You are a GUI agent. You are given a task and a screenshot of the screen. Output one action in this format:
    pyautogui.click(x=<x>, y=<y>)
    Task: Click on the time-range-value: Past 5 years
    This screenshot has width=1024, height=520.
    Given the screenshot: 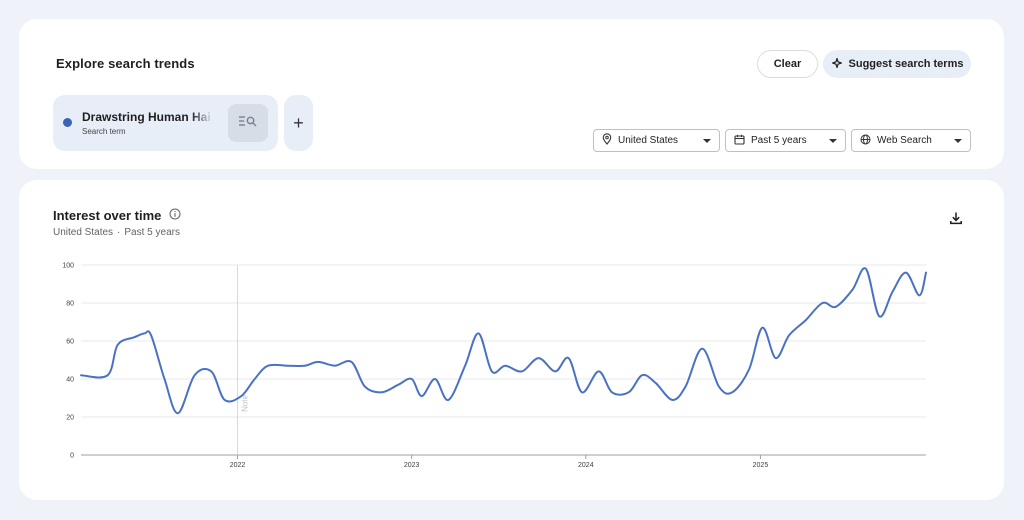 What is the action you would take?
    pyautogui.click(x=779, y=140)
    